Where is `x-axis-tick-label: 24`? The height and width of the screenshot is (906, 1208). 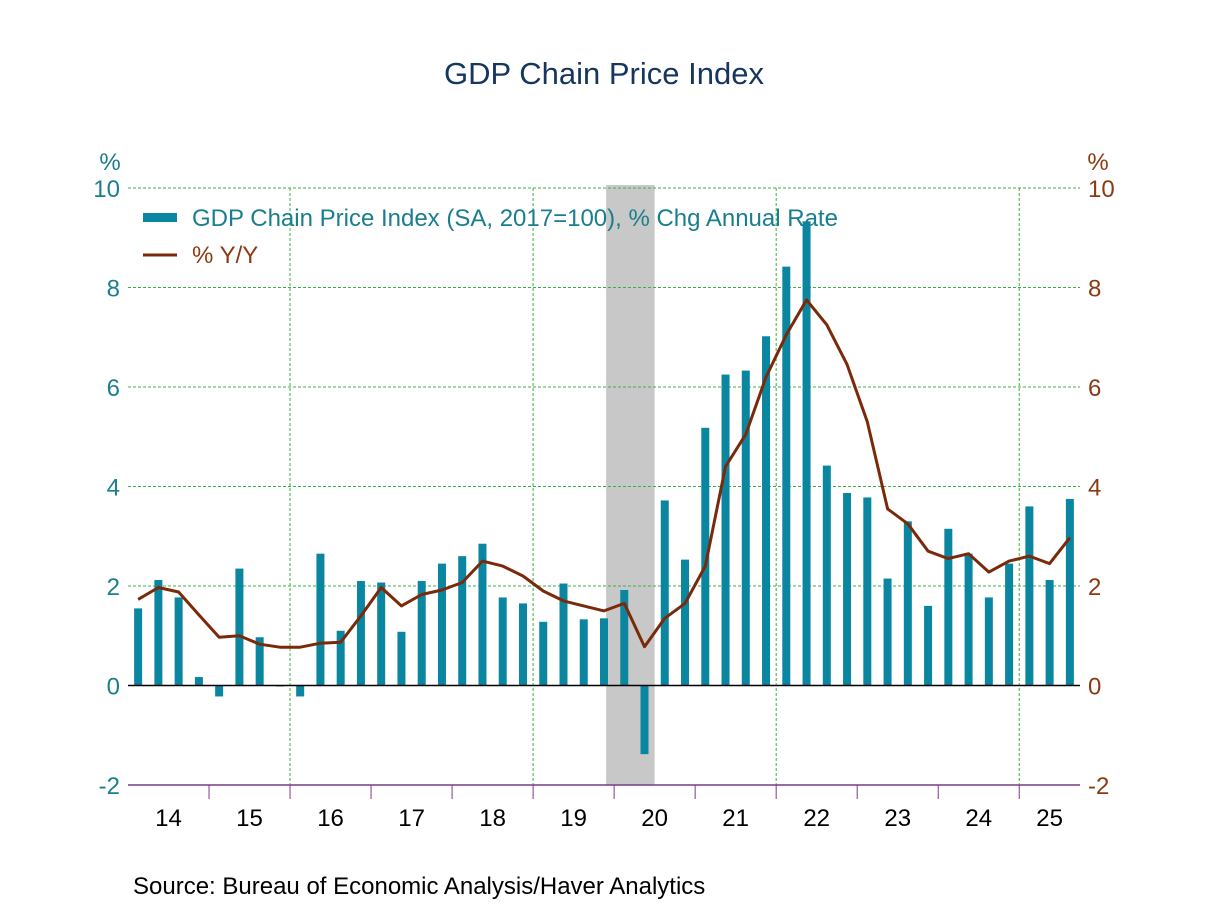 x-axis-tick-label: 24 is located at coordinates (978, 818).